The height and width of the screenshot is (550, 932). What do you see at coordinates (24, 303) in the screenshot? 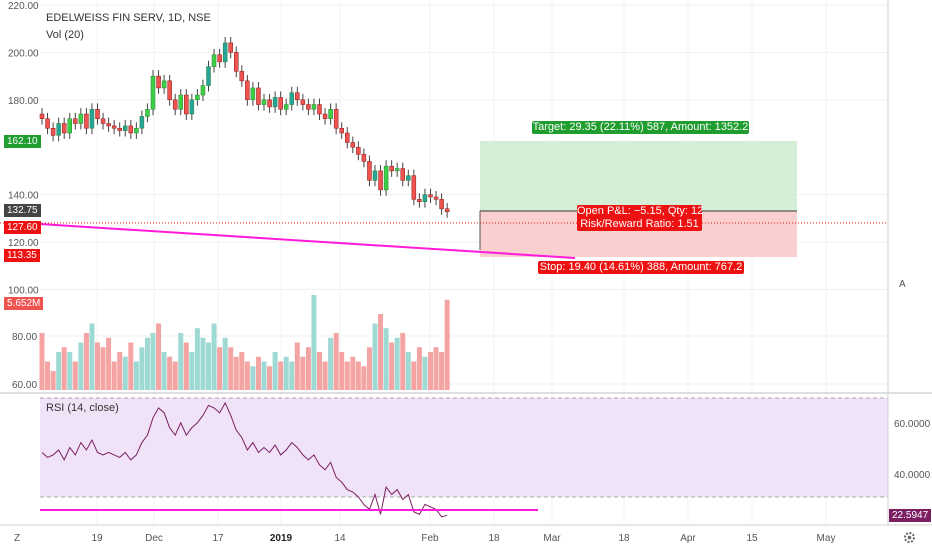
I see `volume-value-tag: 5.652M` at bounding box center [24, 303].